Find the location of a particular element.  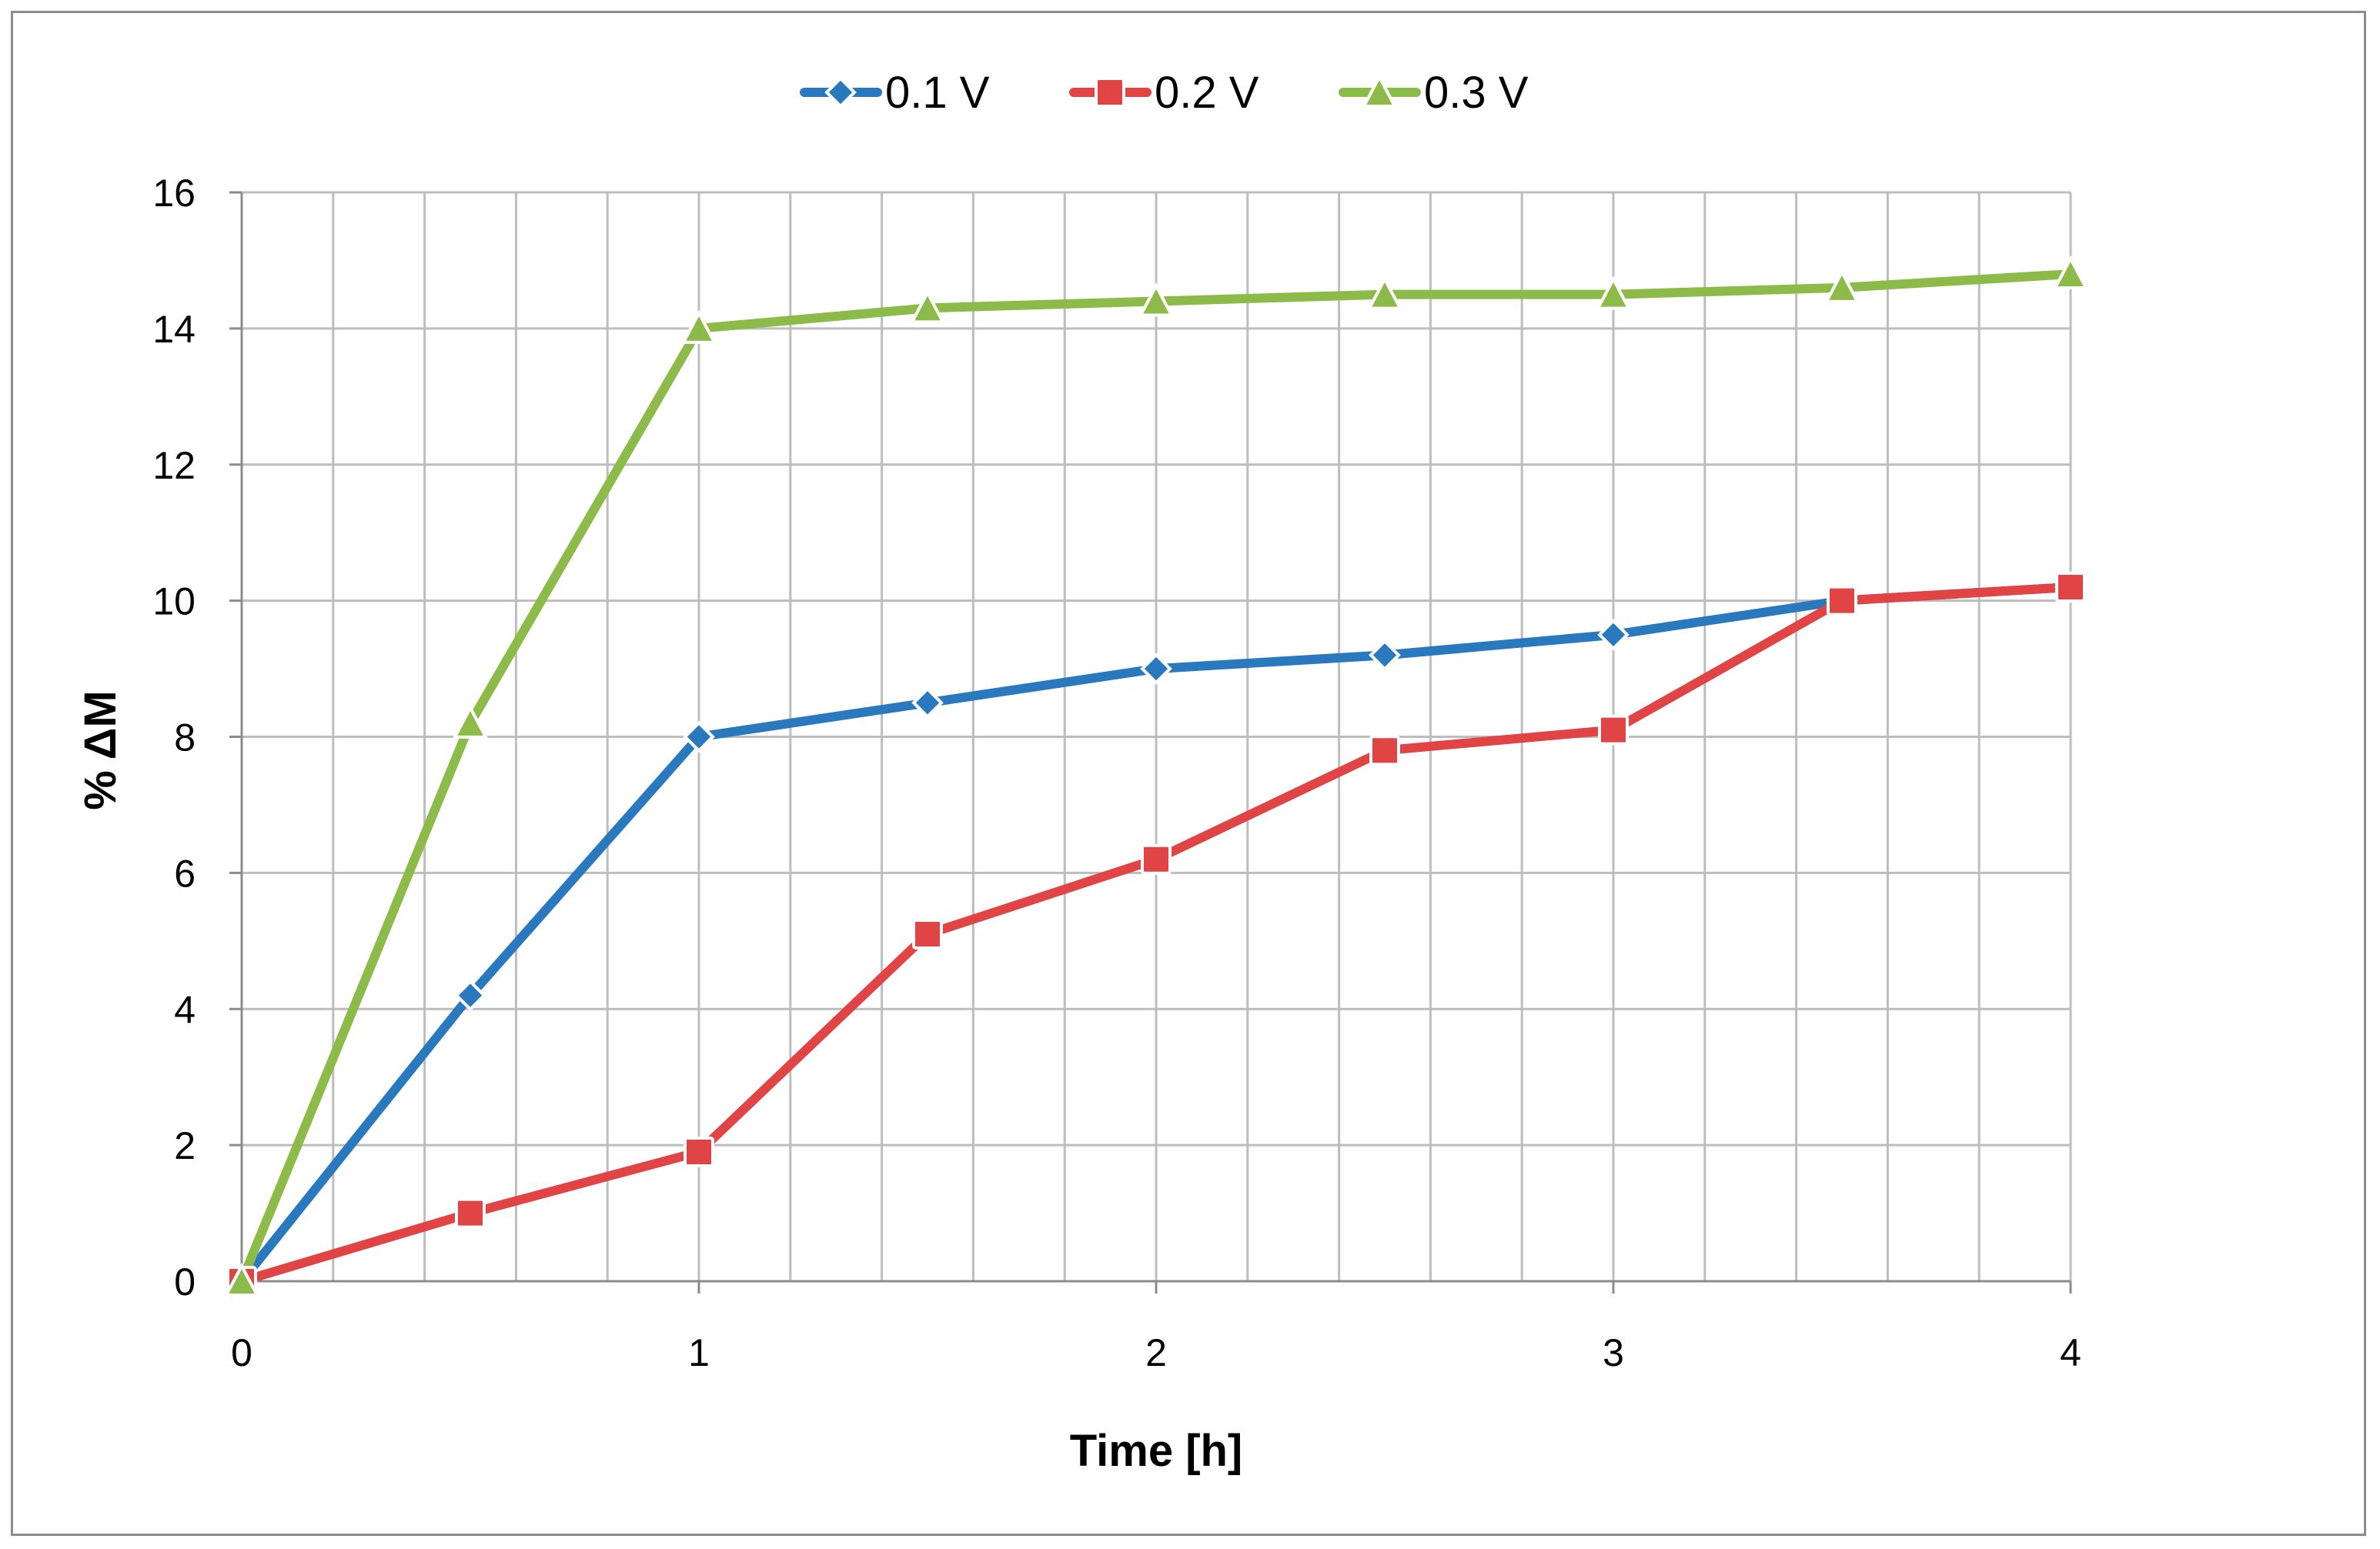

legend-label-1: 0.1 V is located at coordinates (937, 93).